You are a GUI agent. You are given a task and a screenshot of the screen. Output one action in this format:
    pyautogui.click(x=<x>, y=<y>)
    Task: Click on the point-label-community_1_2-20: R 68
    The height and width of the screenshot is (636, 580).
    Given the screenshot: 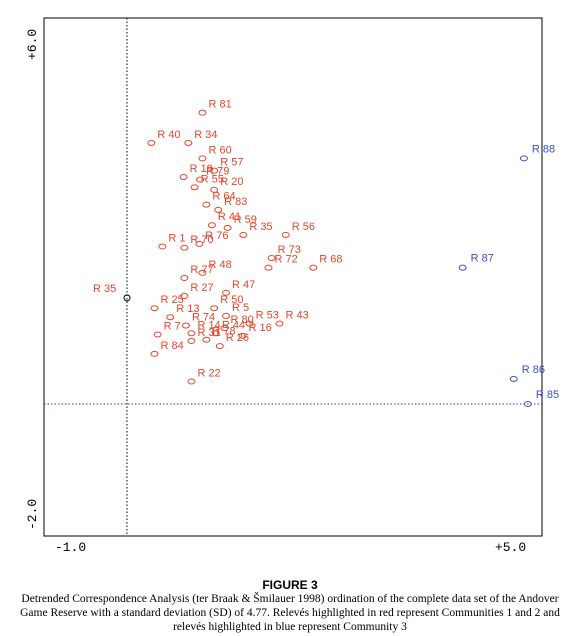 What is the action you would take?
    pyautogui.click(x=330, y=260)
    